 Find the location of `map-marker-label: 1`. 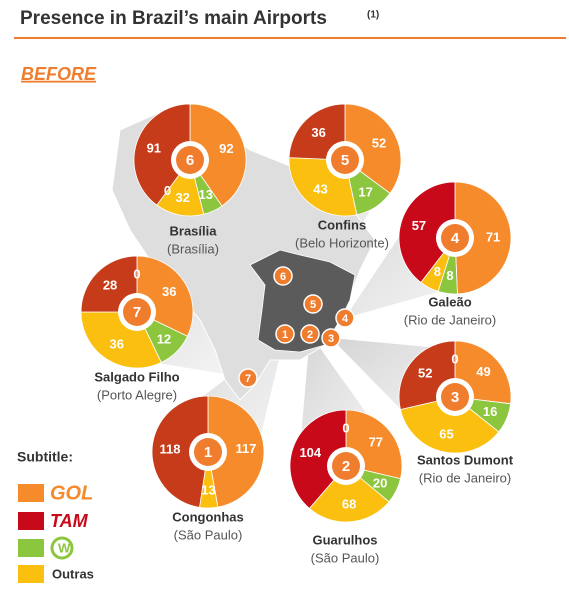

map-marker-label: 1 is located at coordinates (285, 335).